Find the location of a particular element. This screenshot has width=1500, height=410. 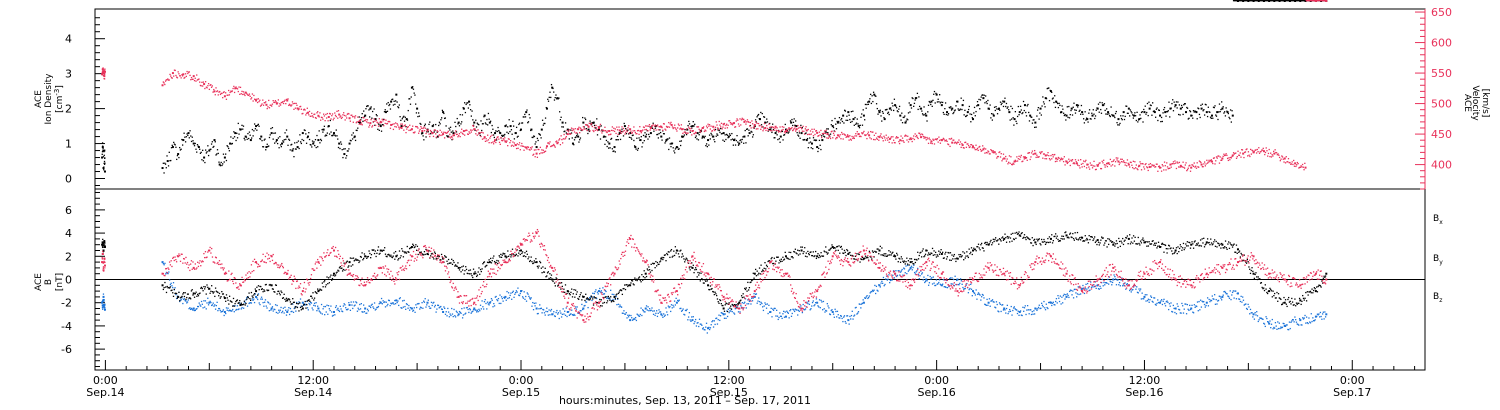

velocity-point is located at coordinates (900, 140).